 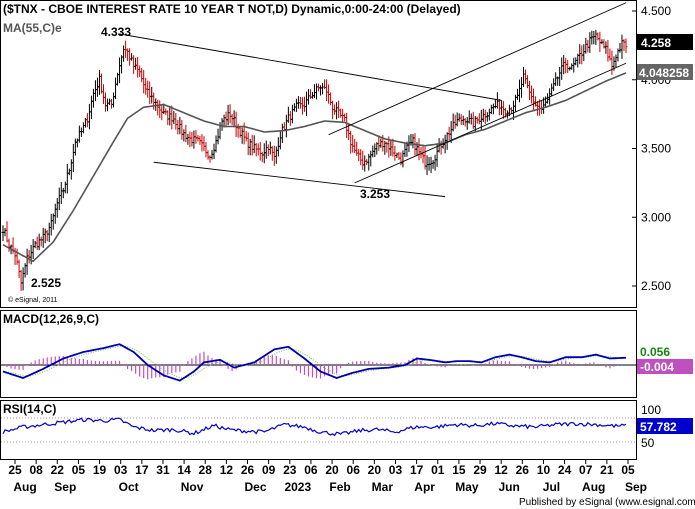 What do you see at coordinates (656, 43) in the screenshot?
I see `price-value-text: 4.258` at bounding box center [656, 43].